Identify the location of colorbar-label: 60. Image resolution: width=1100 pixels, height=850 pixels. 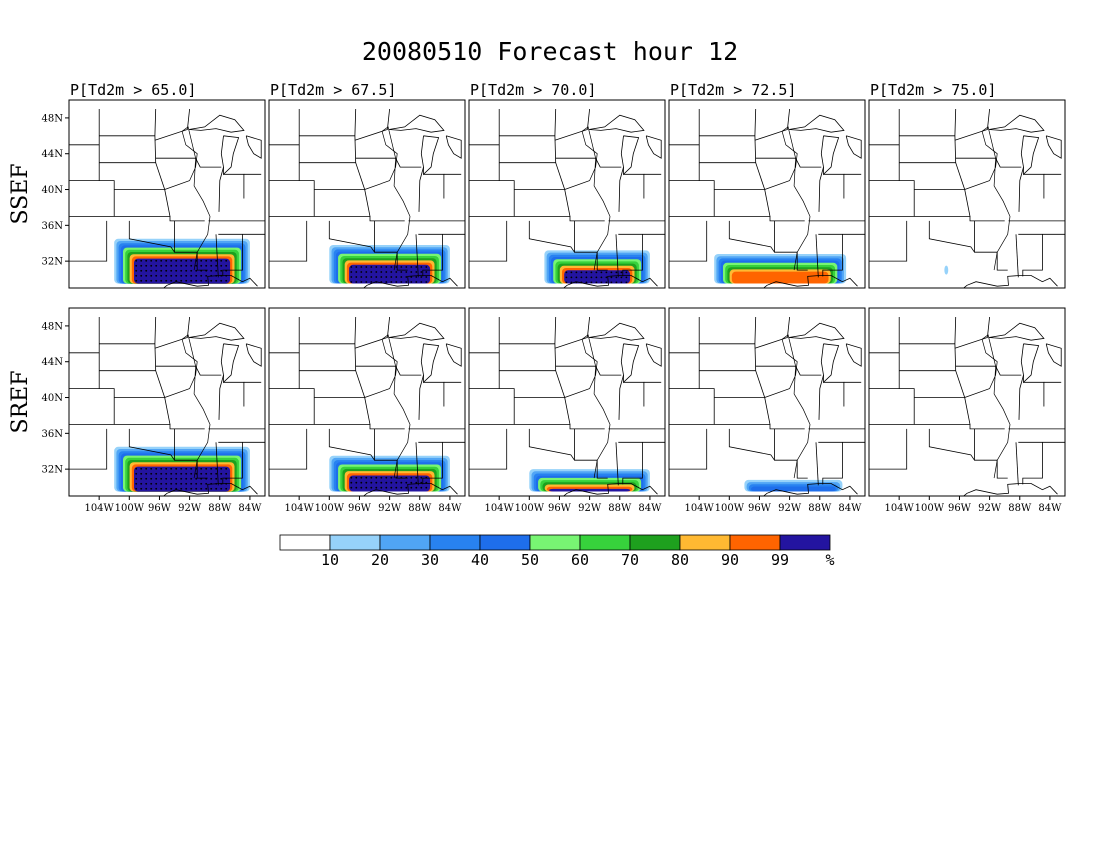
(580, 560).